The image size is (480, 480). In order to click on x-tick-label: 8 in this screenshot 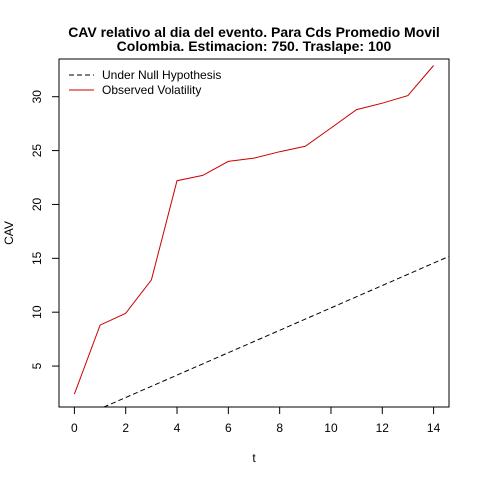, I will do `click(279, 428)`.